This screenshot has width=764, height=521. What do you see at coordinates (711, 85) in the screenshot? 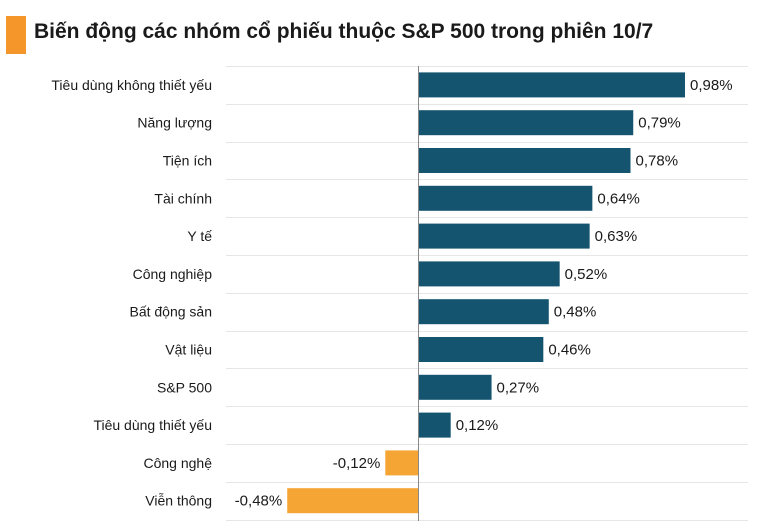
I see `value-label: 0,98%` at bounding box center [711, 85].